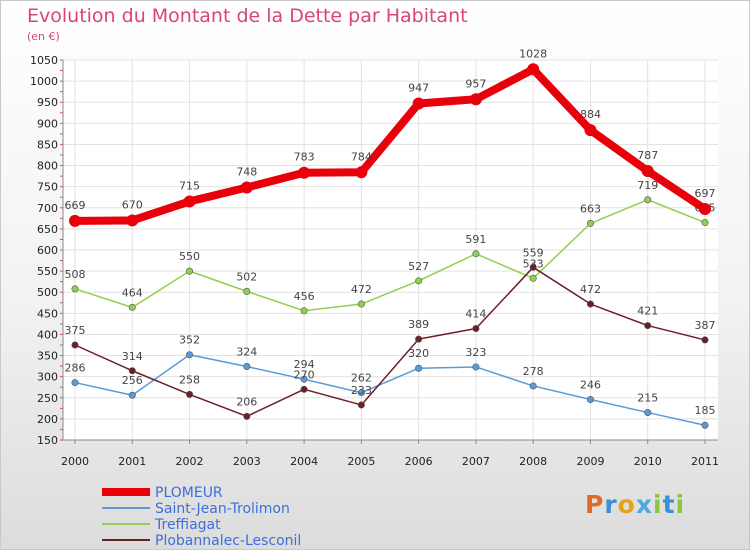 The width and height of the screenshot is (750, 550). What do you see at coordinates (304, 296) in the screenshot?
I see `data-label: 456` at bounding box center [304, 296].